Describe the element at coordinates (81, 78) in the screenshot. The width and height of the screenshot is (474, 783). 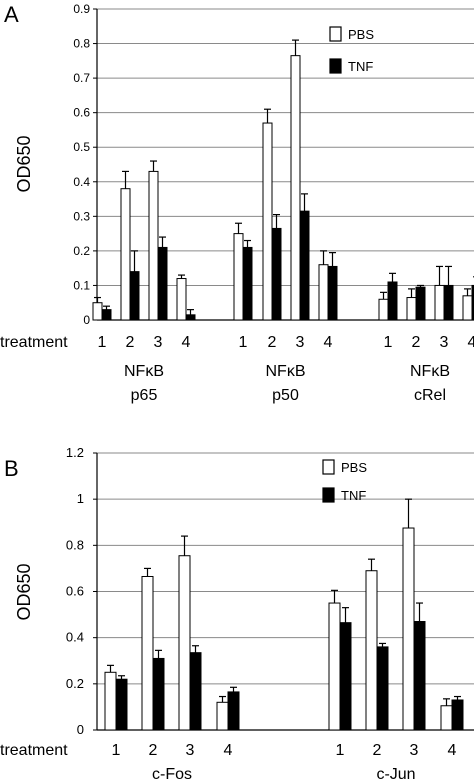
I see `y-tick-label: 0.7` at that location.